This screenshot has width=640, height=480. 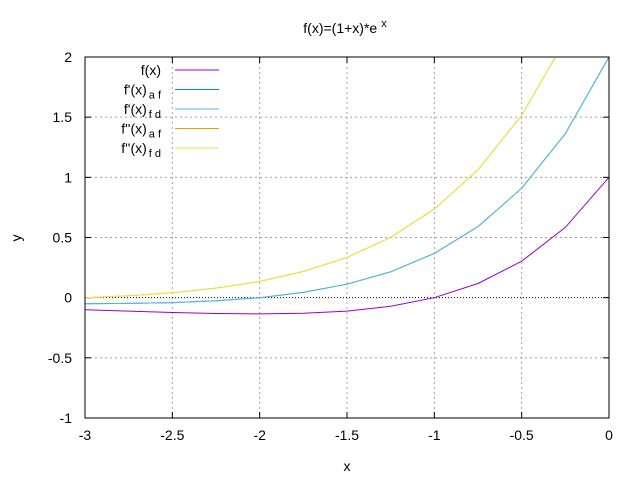 What do you see at coordinates (142, 111) in the screenshot?
I see `legend-label-2: f'(x) f d` at bounding box center [142, 111].